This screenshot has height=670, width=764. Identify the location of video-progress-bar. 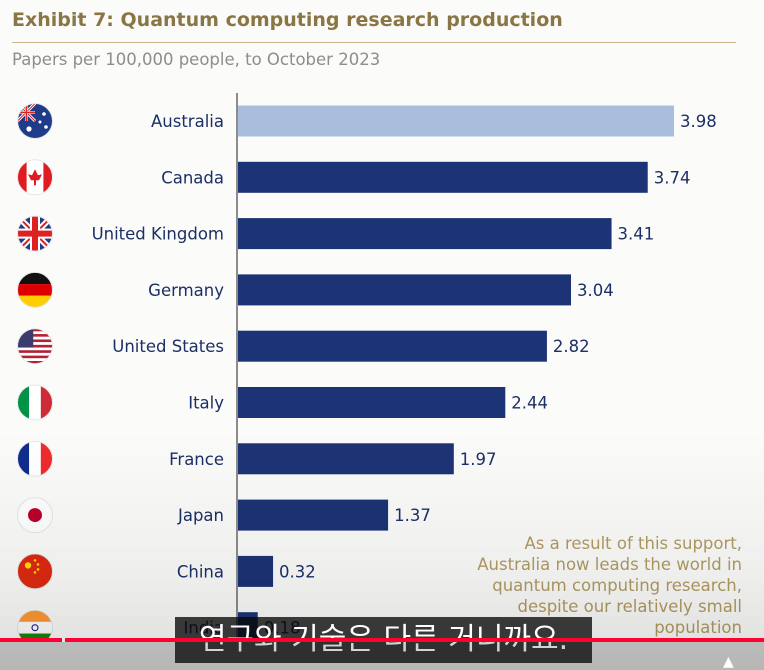
(382, 640).